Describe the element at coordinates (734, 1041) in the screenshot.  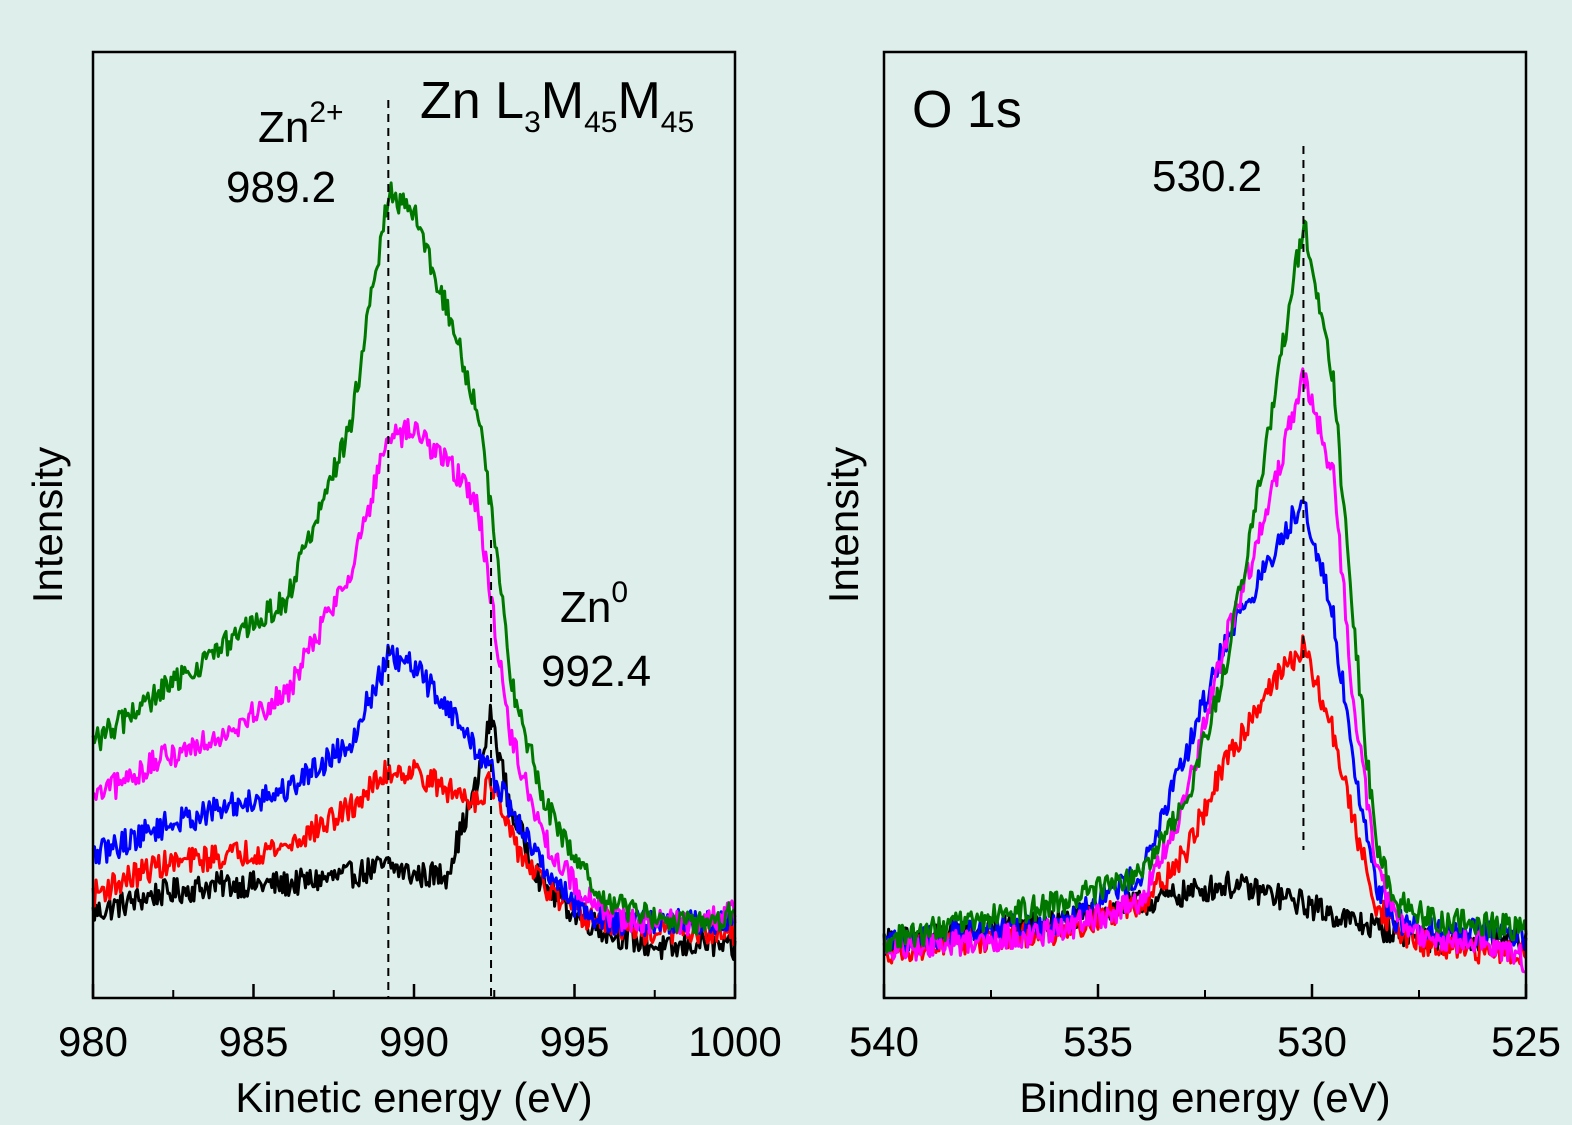
I see `zn-tick-label: 1000` at that location.